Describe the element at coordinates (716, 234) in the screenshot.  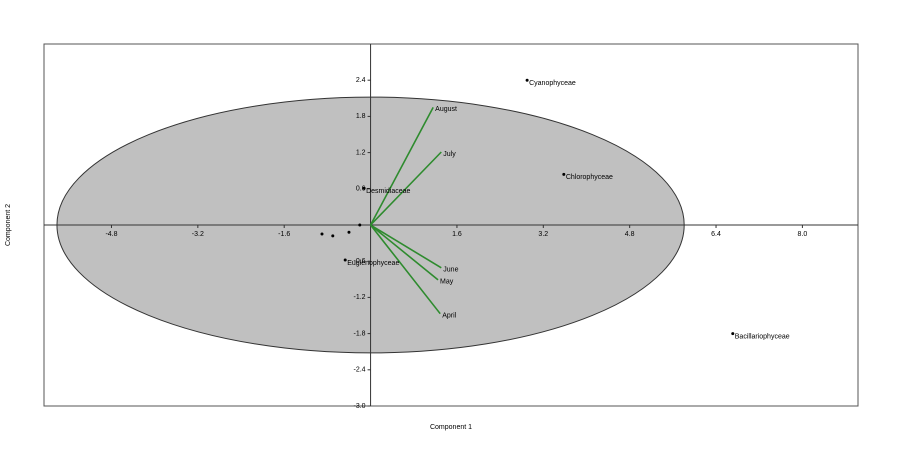
I see `x-tick-label: 6.4` at that location.